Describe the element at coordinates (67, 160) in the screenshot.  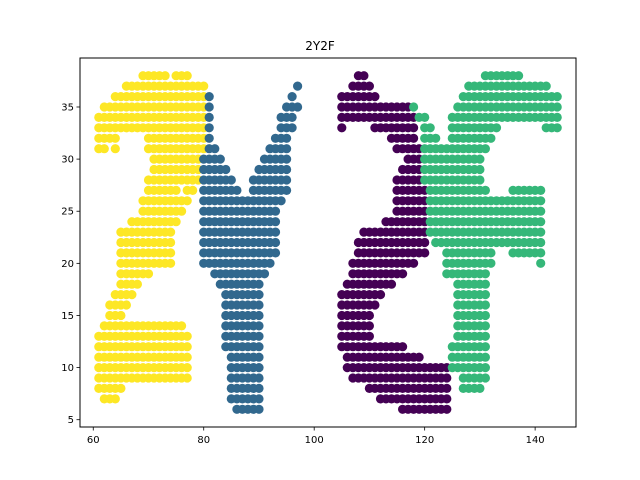
I see `y-tick-label: 30` at that location.